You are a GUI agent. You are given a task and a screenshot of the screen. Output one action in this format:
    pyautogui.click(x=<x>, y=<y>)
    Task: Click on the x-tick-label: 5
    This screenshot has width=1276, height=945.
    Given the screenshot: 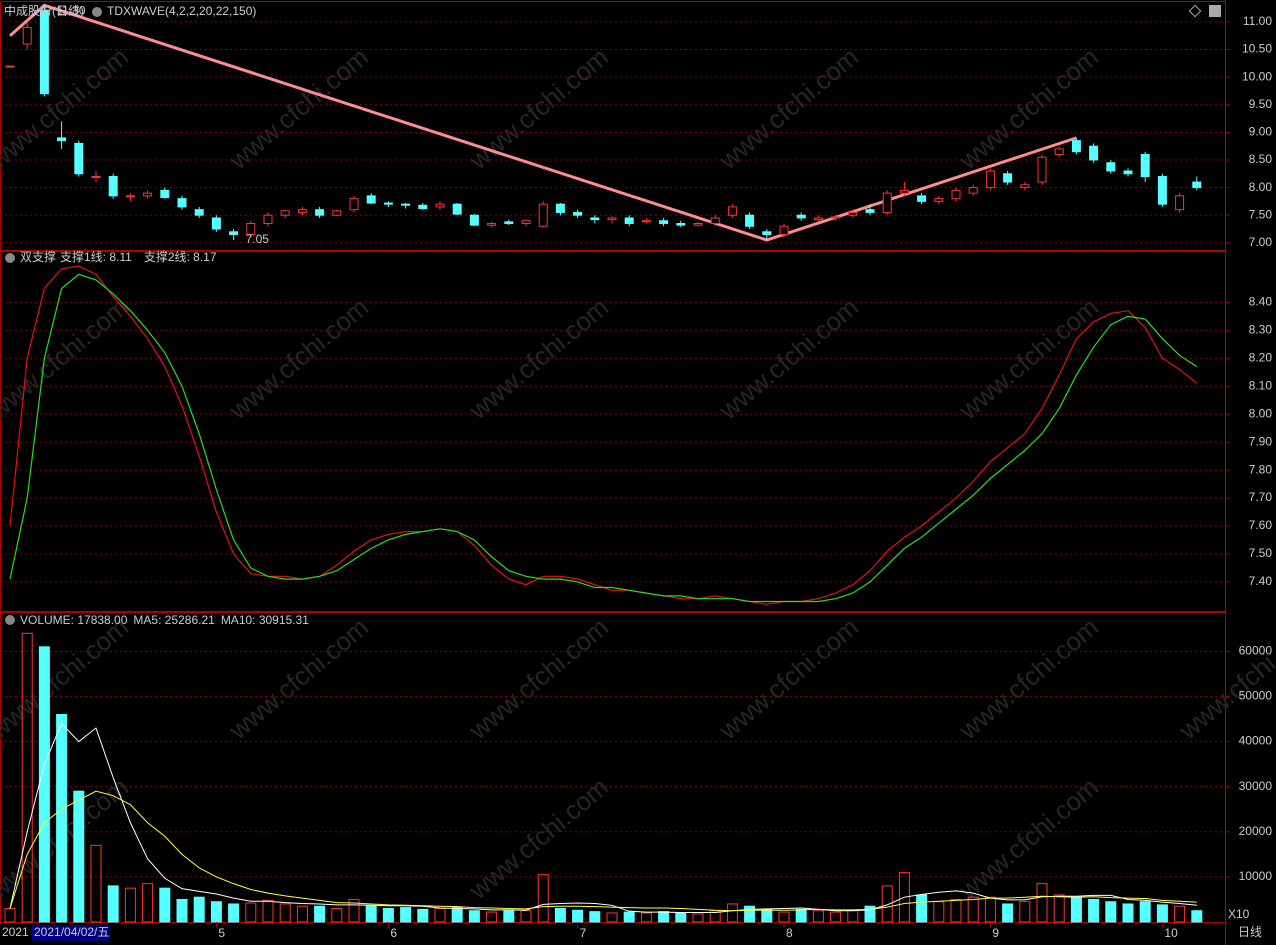 What is the action you would take?
    pyautogui.click(x=221, y=933)
    